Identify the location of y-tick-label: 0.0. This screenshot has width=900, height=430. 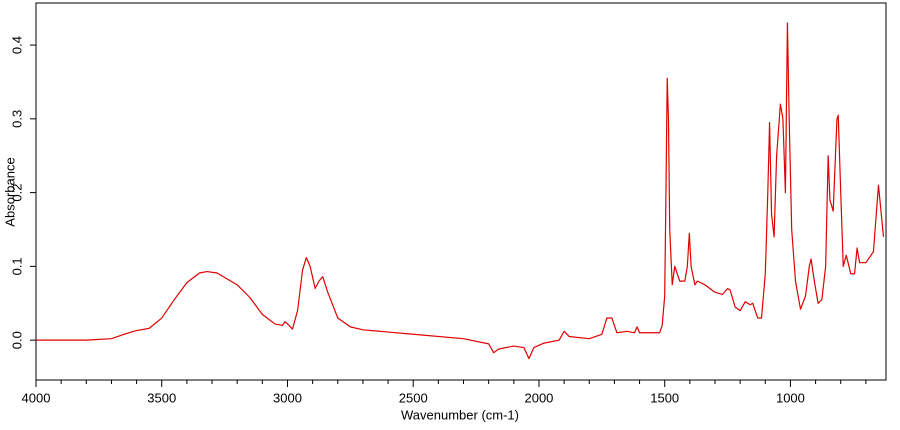
(16, 340).